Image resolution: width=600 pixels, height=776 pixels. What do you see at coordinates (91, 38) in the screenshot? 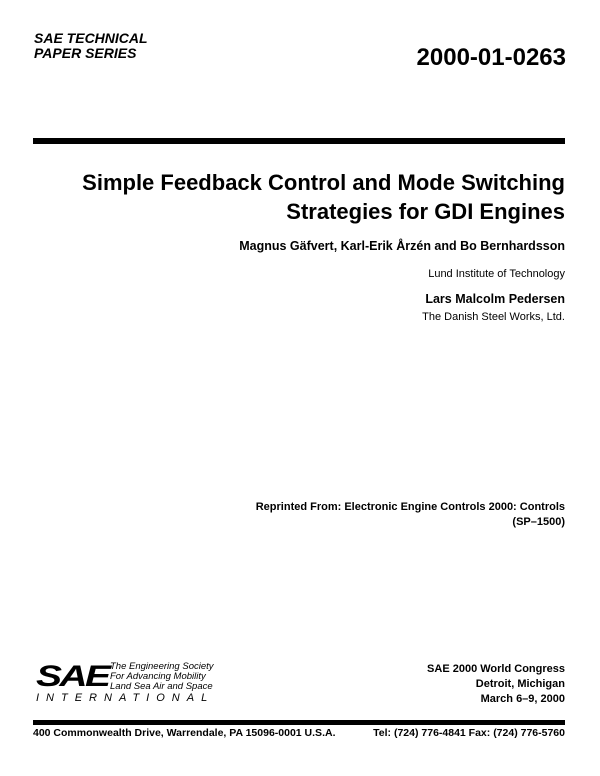
I see `series-line-1: SAE TECHNICAL` at bounding box center [91, 38].